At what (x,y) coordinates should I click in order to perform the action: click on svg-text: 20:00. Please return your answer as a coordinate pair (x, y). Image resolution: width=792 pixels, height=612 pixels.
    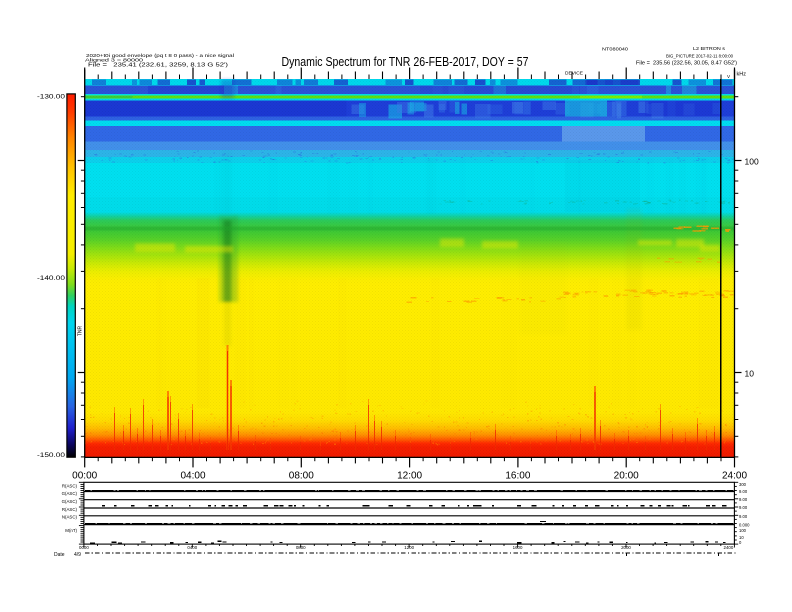
    Looking at the image, I should click on (626, 476).